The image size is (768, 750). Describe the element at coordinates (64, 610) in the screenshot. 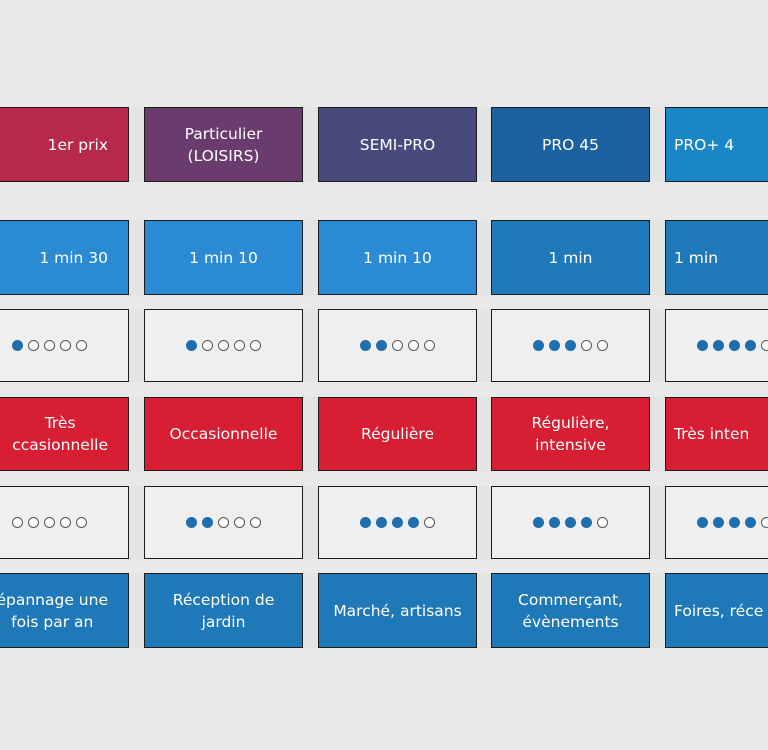

I see `text-cell: épannage une fois par an` at that location.